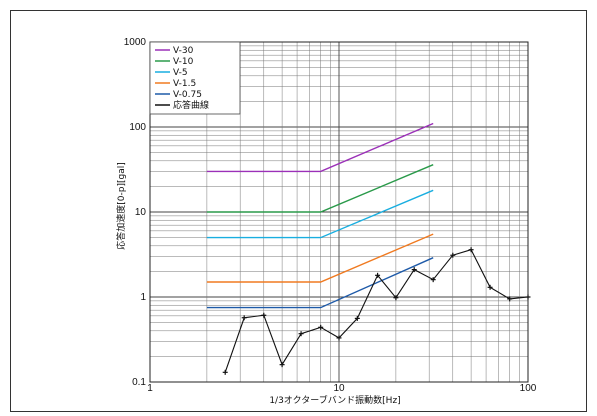 This screenshot has width=597, height=416. I want to click on x-axis-title: 1/3オクターブバンド振動数[Hz], so click(334, 400).